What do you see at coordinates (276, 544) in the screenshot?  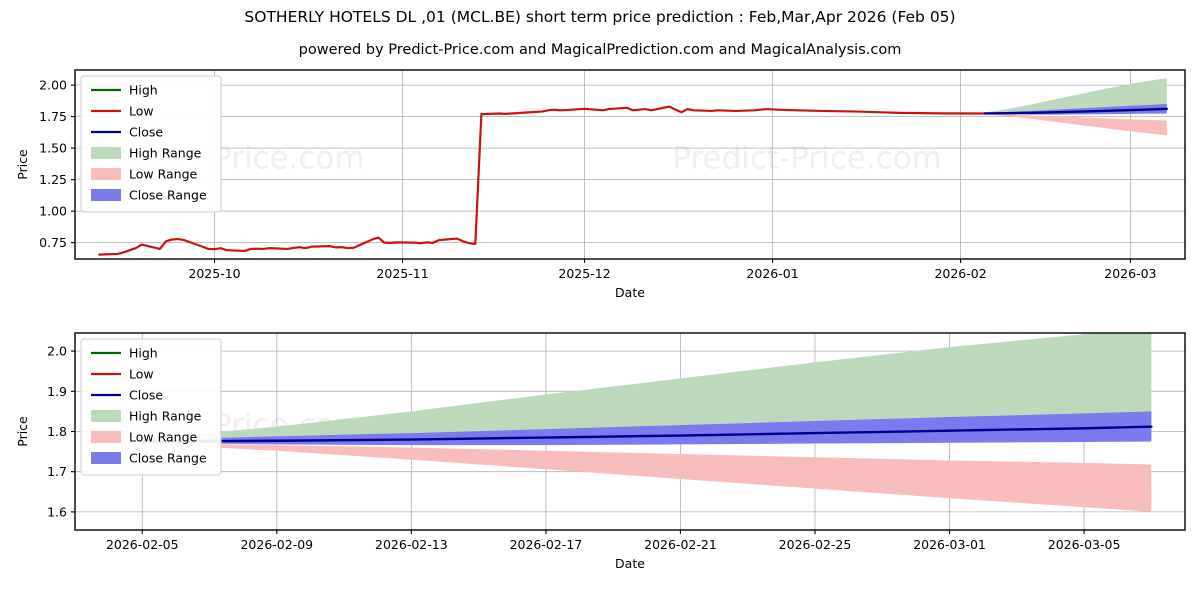 I see `x-tick-label: 2026-02-09` at bounding box center [276, 544].